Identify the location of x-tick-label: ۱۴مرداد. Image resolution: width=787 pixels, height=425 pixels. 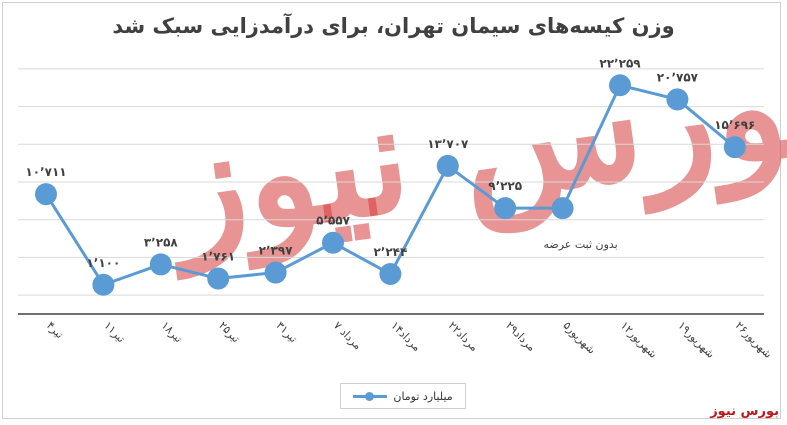
(405, 336).